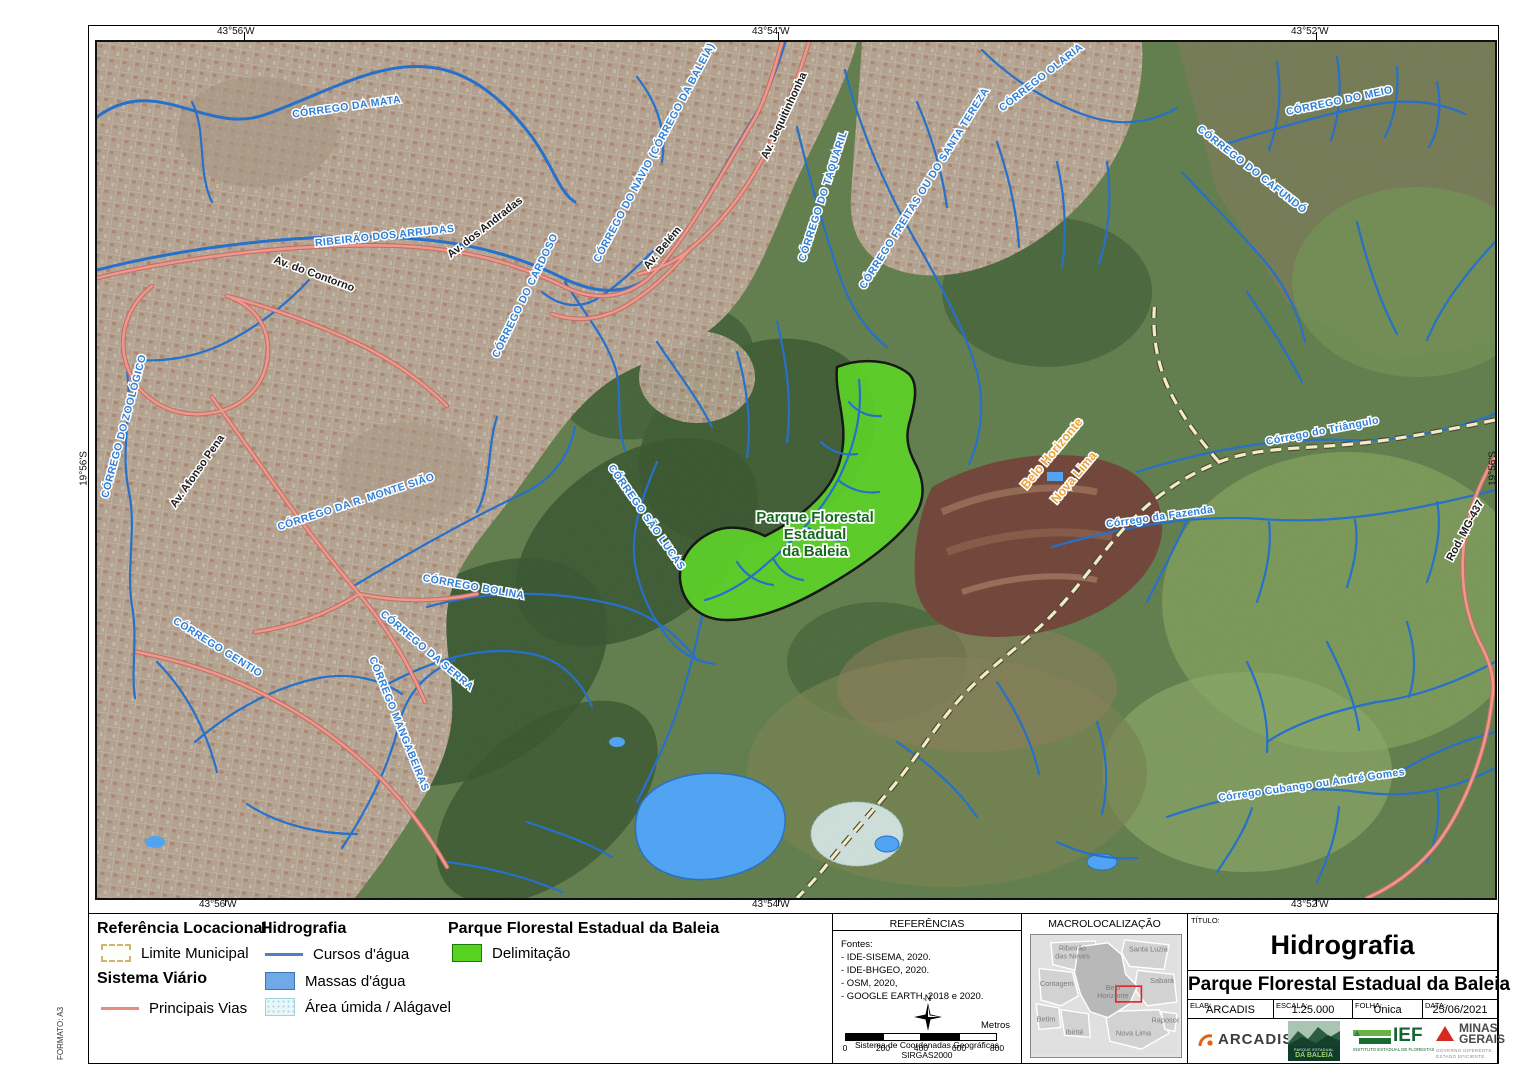 Image resolution: width=1536 pixels, height=1086 pixels. What do you see at coordinates (869, 983) in the screenshot?
I see `source-item: - OSM, 2020,` at bounding box center [869, 983].